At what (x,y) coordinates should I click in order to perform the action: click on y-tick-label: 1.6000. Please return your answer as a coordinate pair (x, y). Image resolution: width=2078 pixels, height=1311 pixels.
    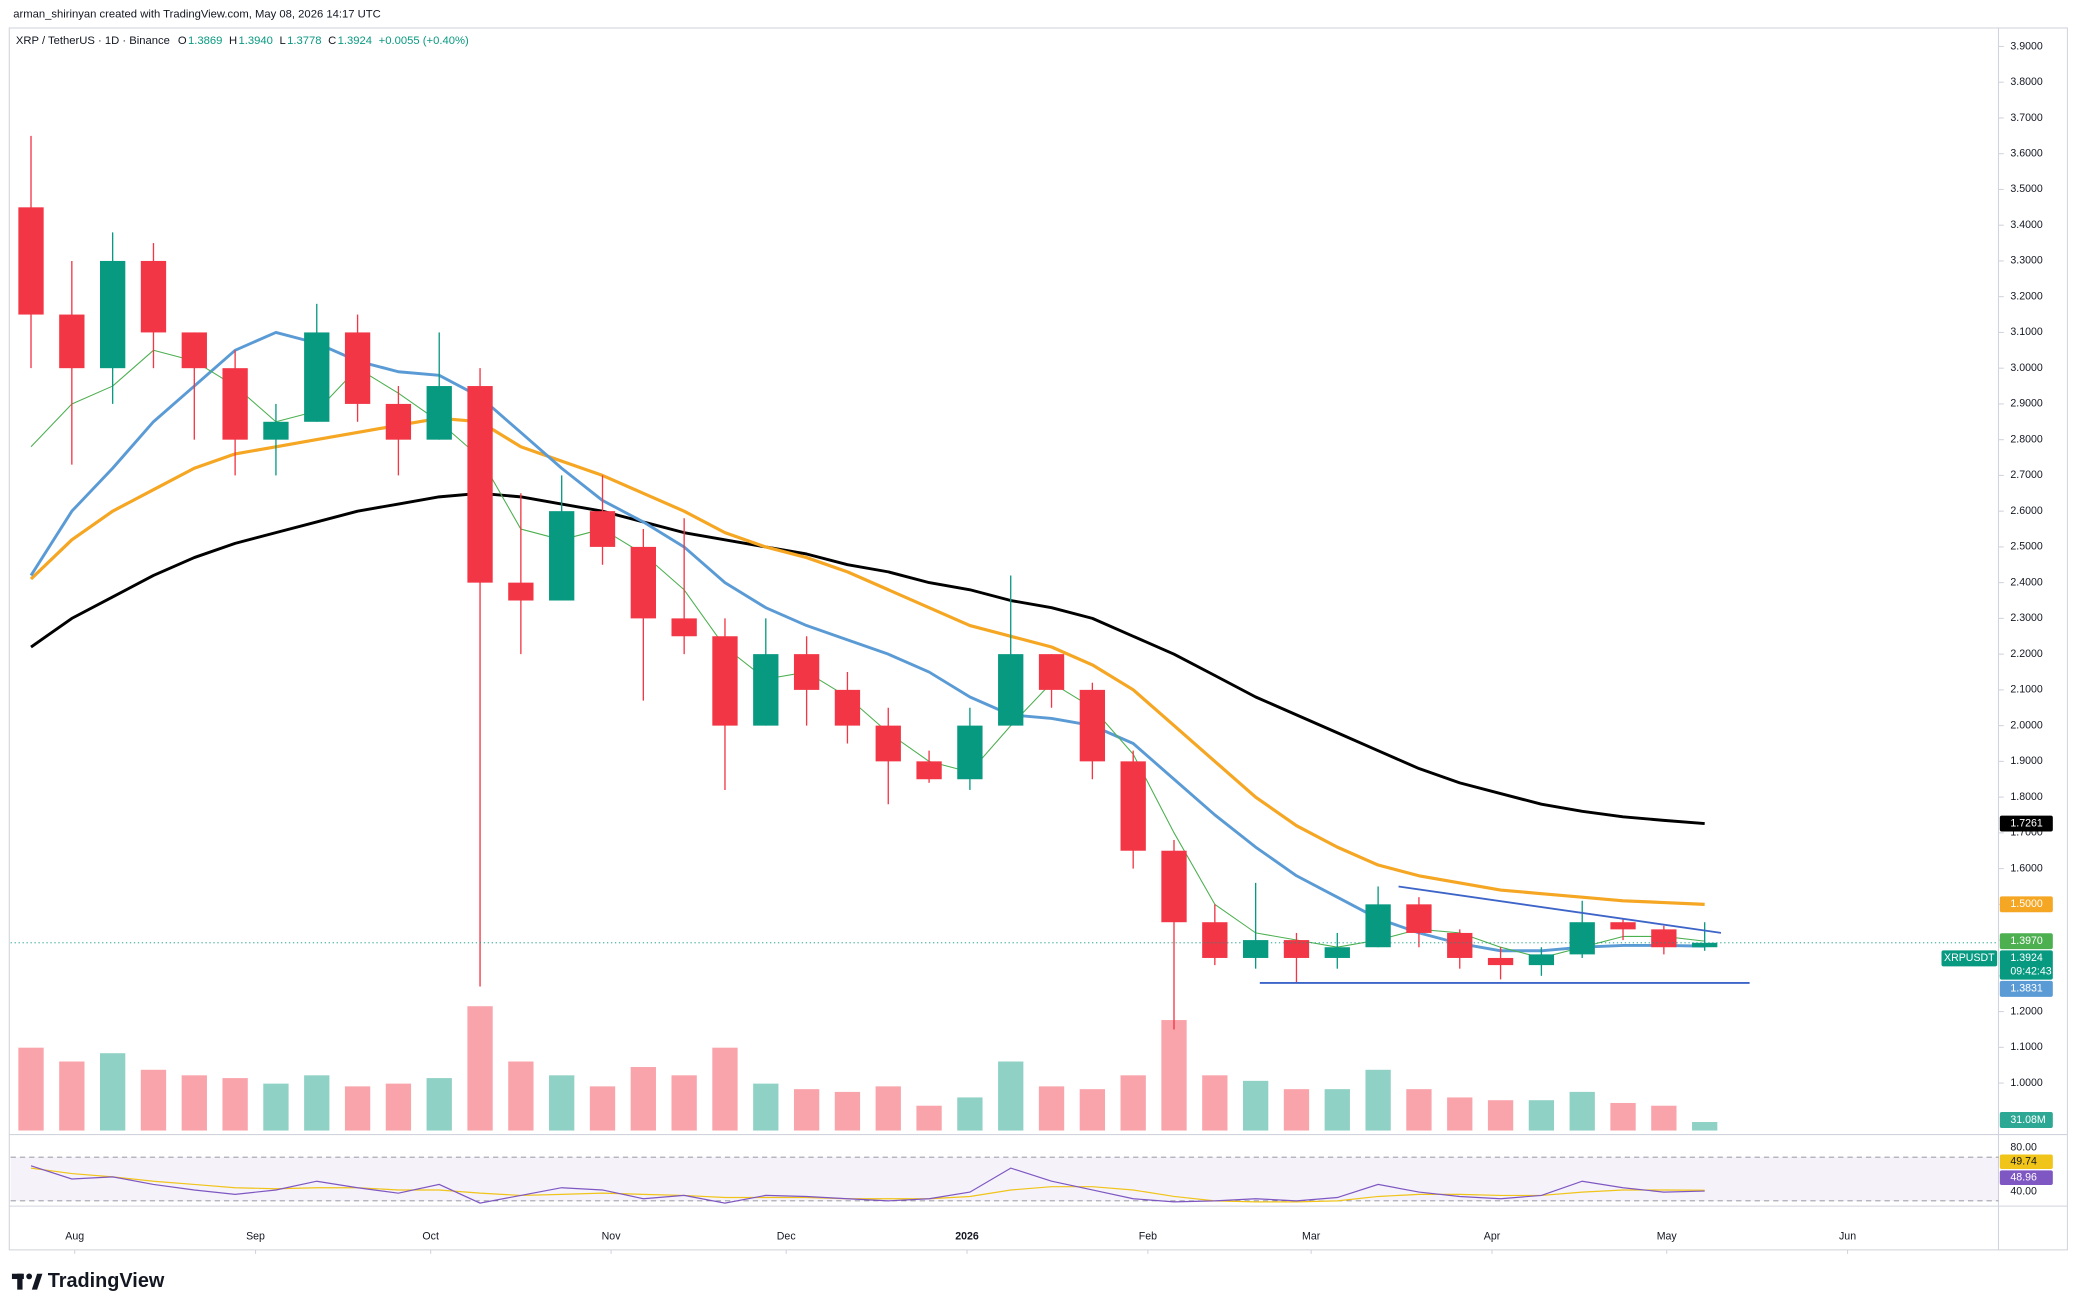
    Looking at the image, I should click on (2026, 868).